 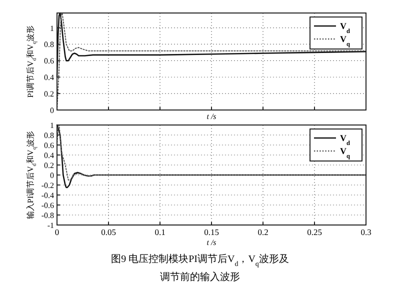 I want to click on x-tick-label: 0.2, so click(x=263, y=232).